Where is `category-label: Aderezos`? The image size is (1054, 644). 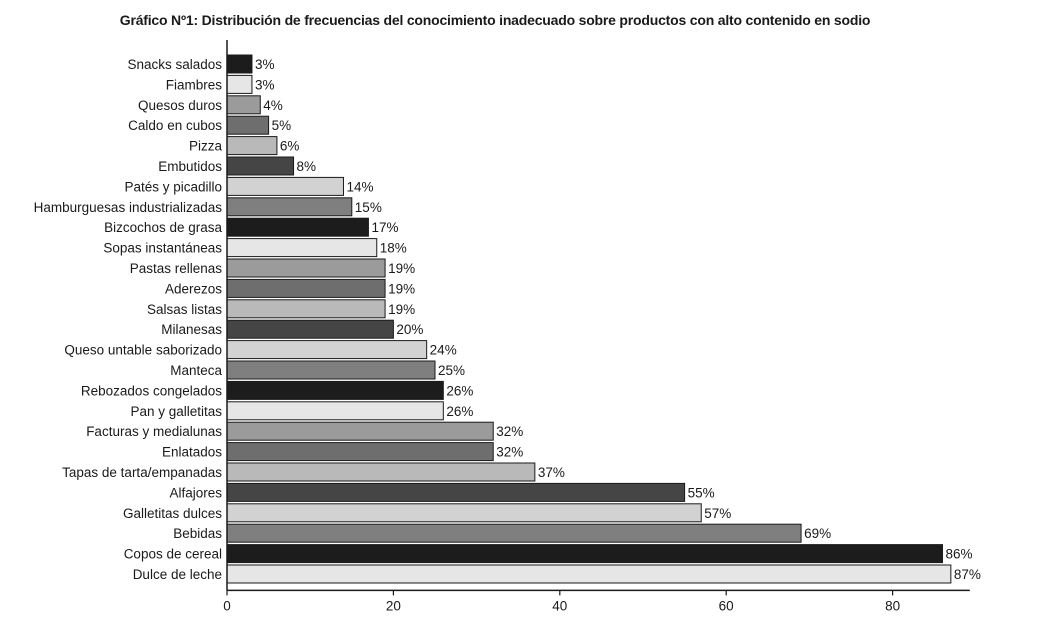
category-label: Aderezos is located at coordinates (193, 288).